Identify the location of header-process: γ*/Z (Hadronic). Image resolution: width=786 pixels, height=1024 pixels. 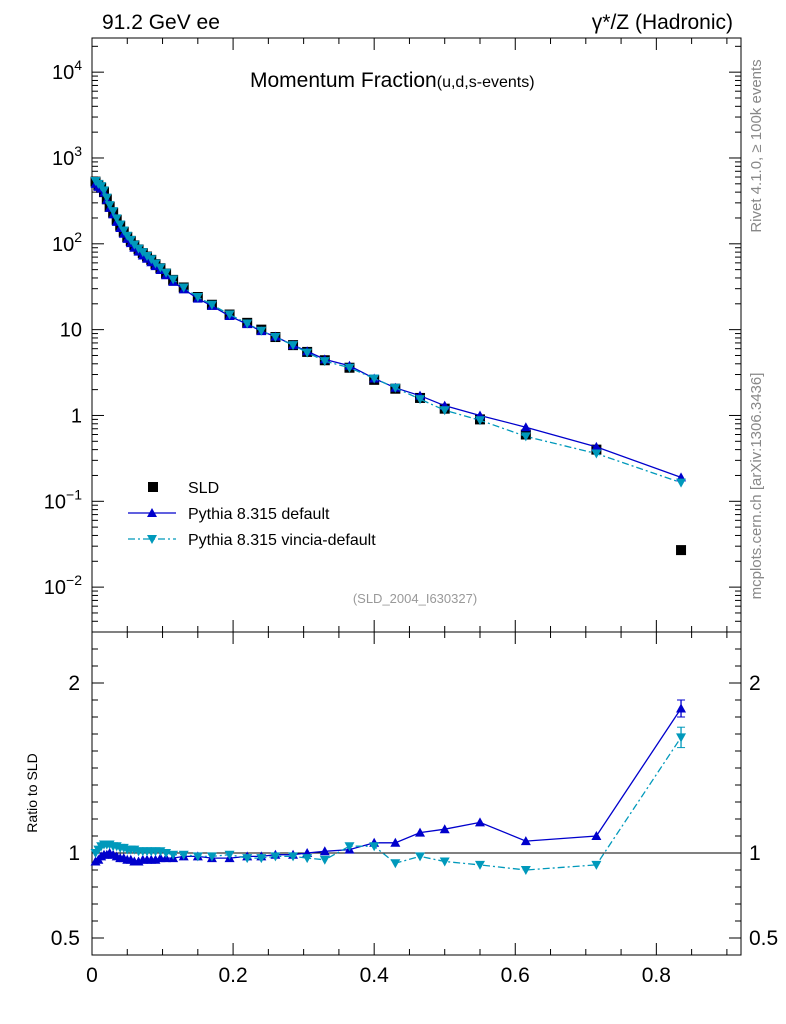
(662, 22).